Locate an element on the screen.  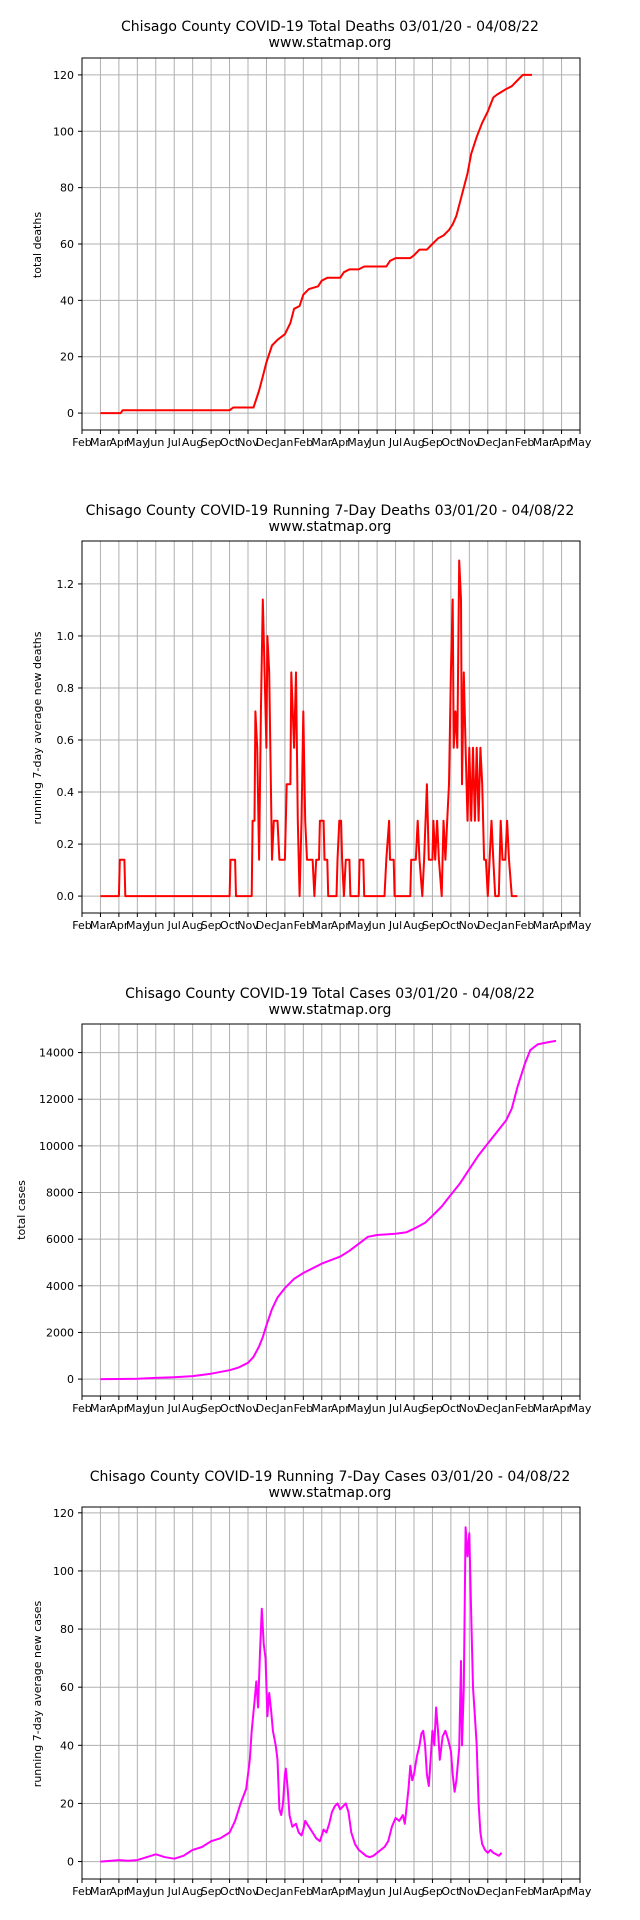
y-axis-label: total cases is located at coordinates (21, 1210).